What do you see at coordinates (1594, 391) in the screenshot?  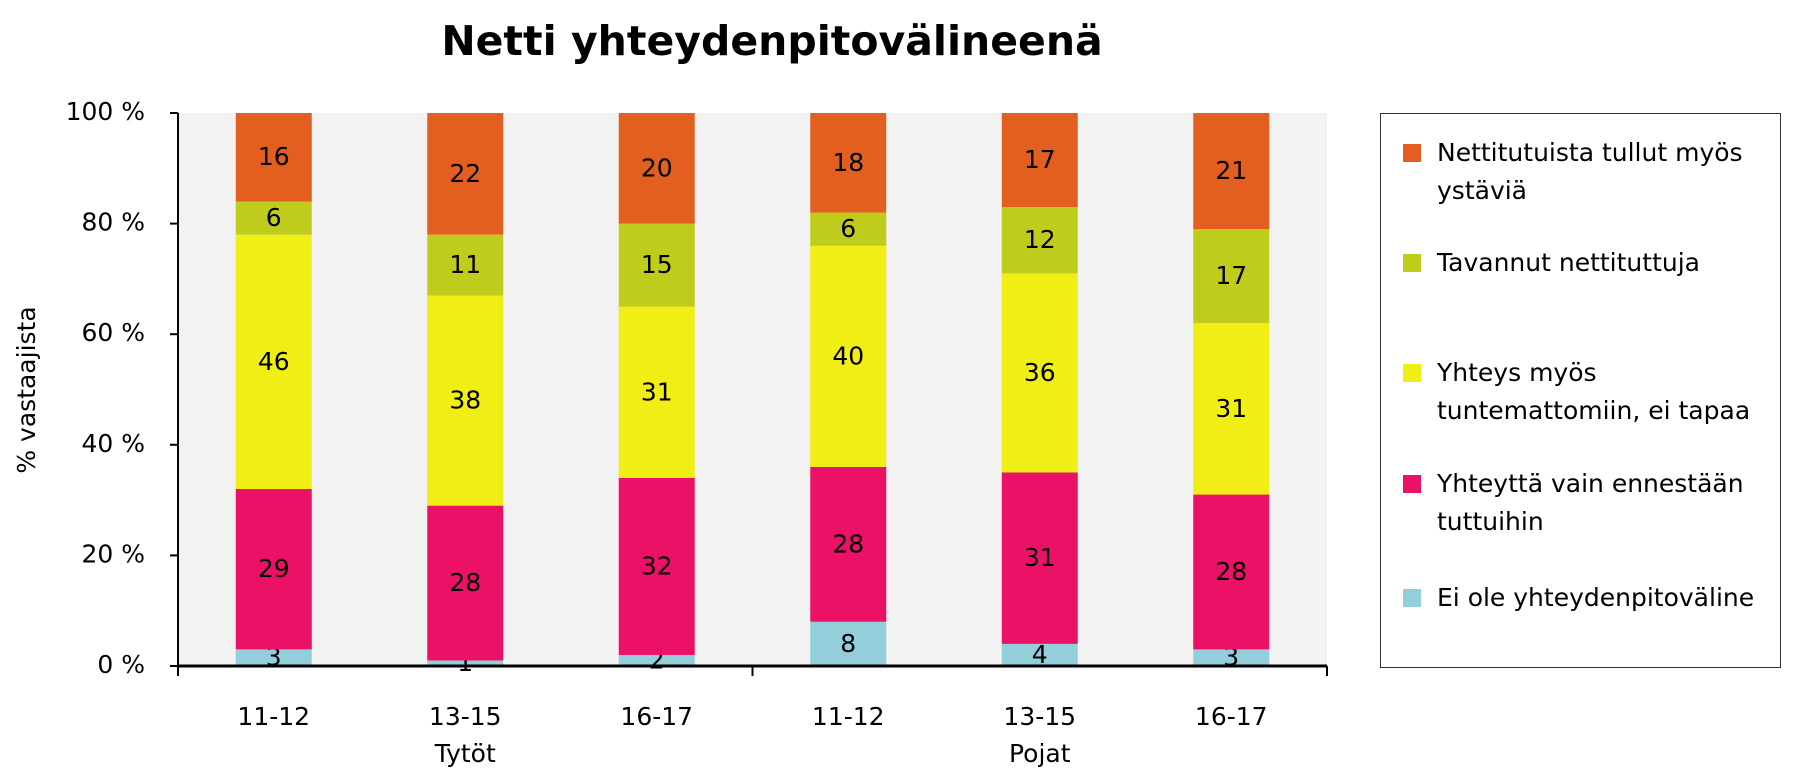 I see `legend-label: Yhteys myös tuntemattomiin, ei tapaa` at bounding box center [1594, 391].